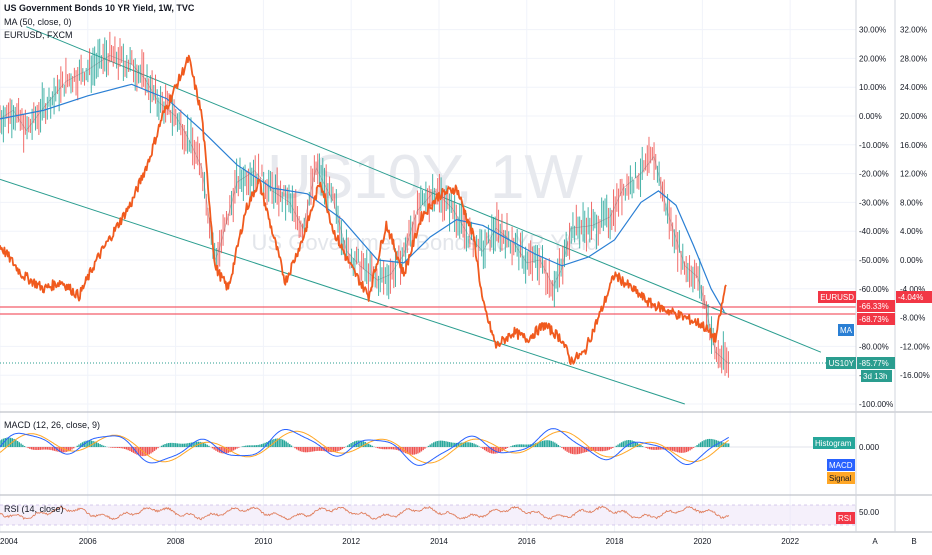  What do you see at coordinates (874, 289) in the screenshot?
I see `left-axis-tick: -60.00%` at bounding box center [874, 289].